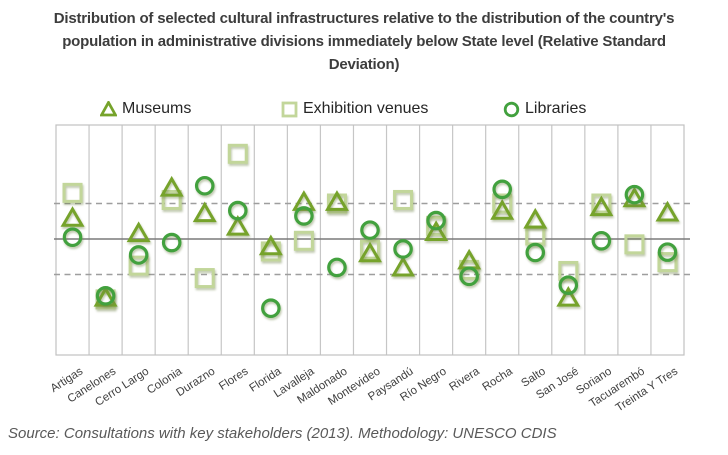 The height and width of the screenshot is (455, 728). What do you see at coordinates (171, 199) in the screenshot?
I see `marker-exhibition-venues-colonia` at bounding box center [171, 199].